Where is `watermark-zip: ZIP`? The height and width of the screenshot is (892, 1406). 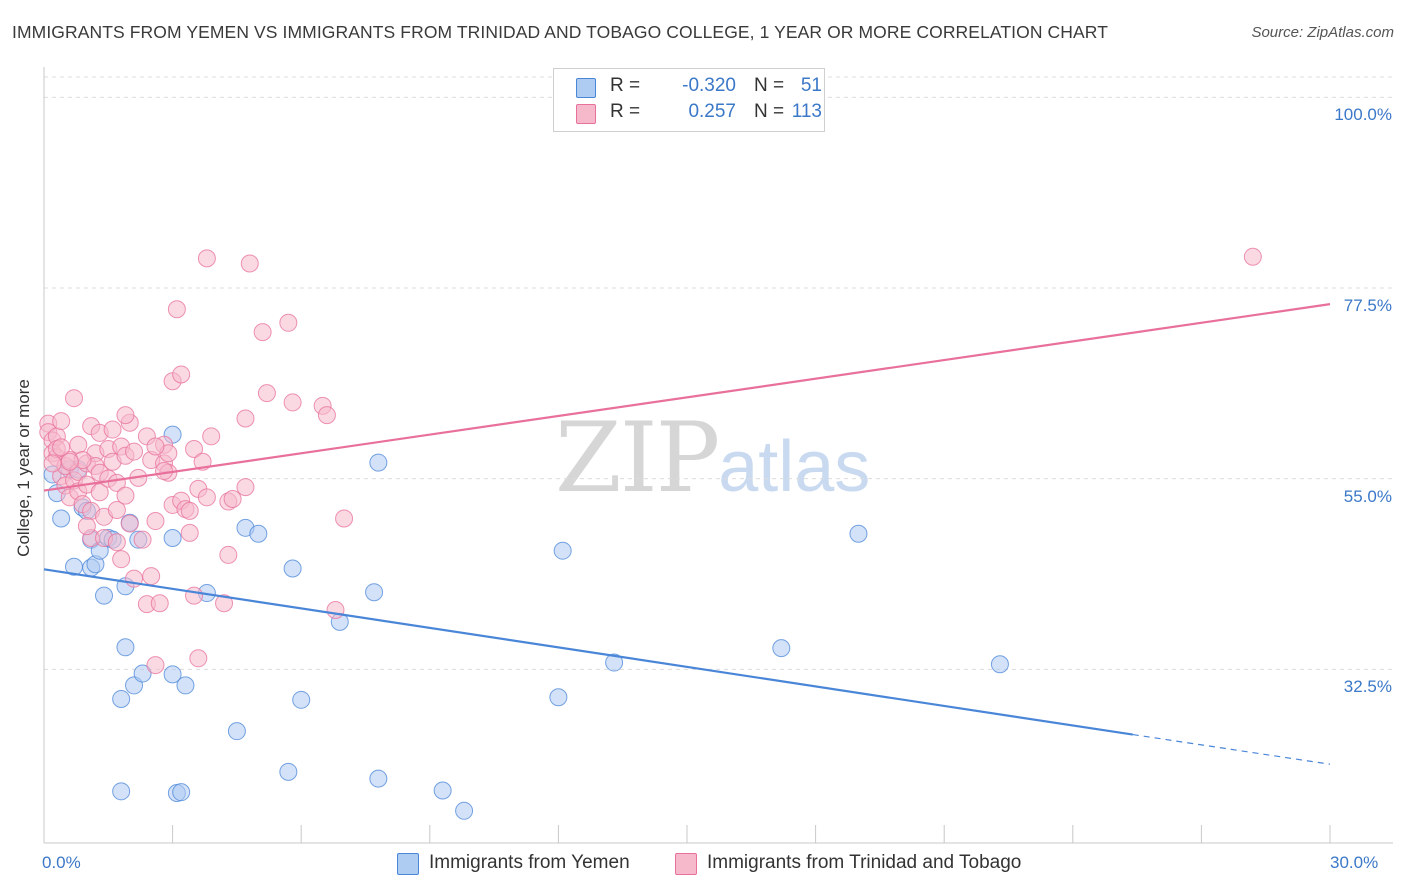 watermark-zip: ZIP is located at coordinates (637, 458).